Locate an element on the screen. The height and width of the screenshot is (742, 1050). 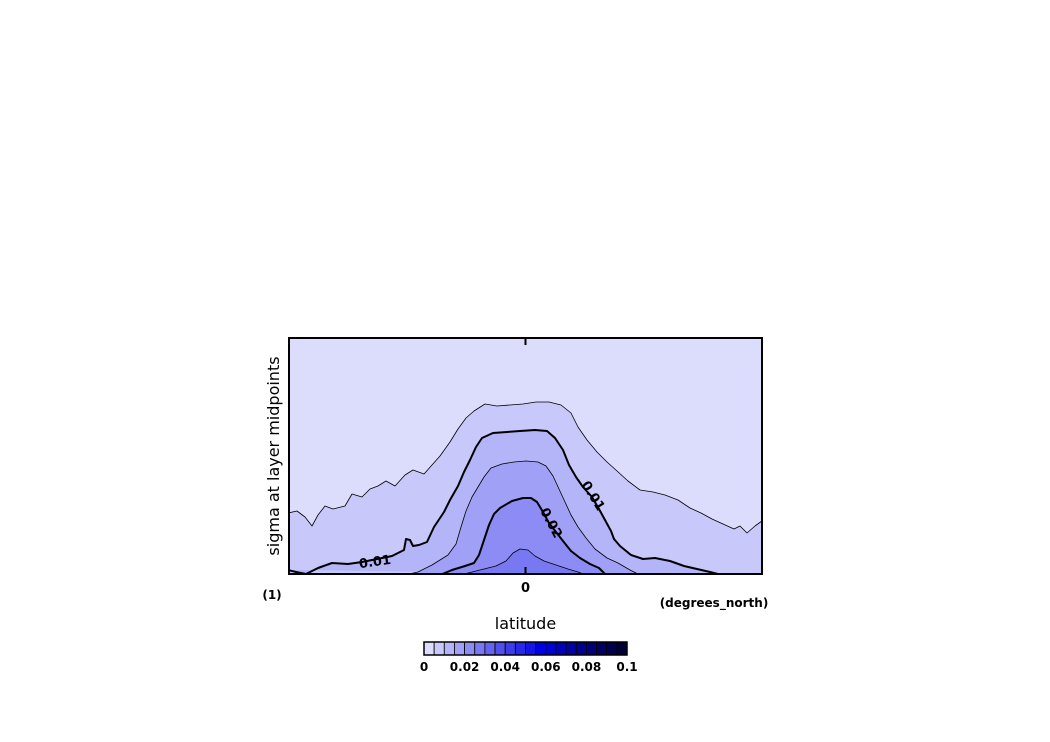
x-units-label: (degrees_north) is located at coordinates (714, 603).